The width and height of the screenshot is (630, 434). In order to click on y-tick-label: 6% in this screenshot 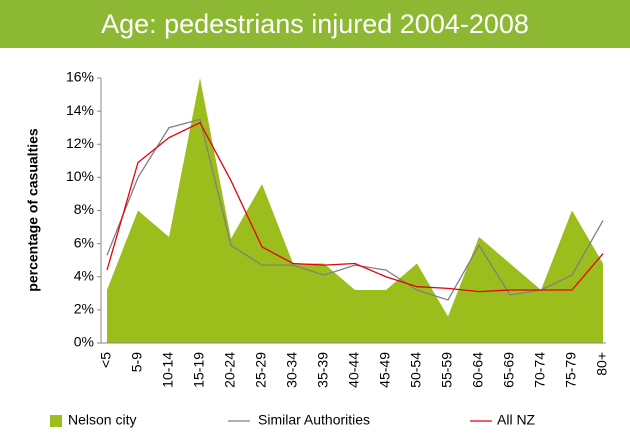, I will do `click(84, 242)`.